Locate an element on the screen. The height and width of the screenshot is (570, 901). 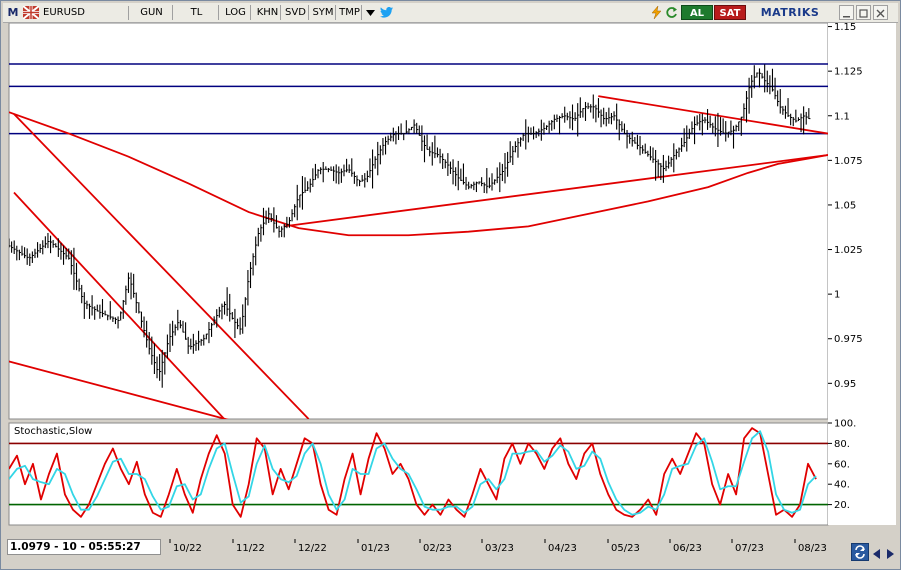
toolbar-button-khn: KHN is located at coordinates (268, 12).